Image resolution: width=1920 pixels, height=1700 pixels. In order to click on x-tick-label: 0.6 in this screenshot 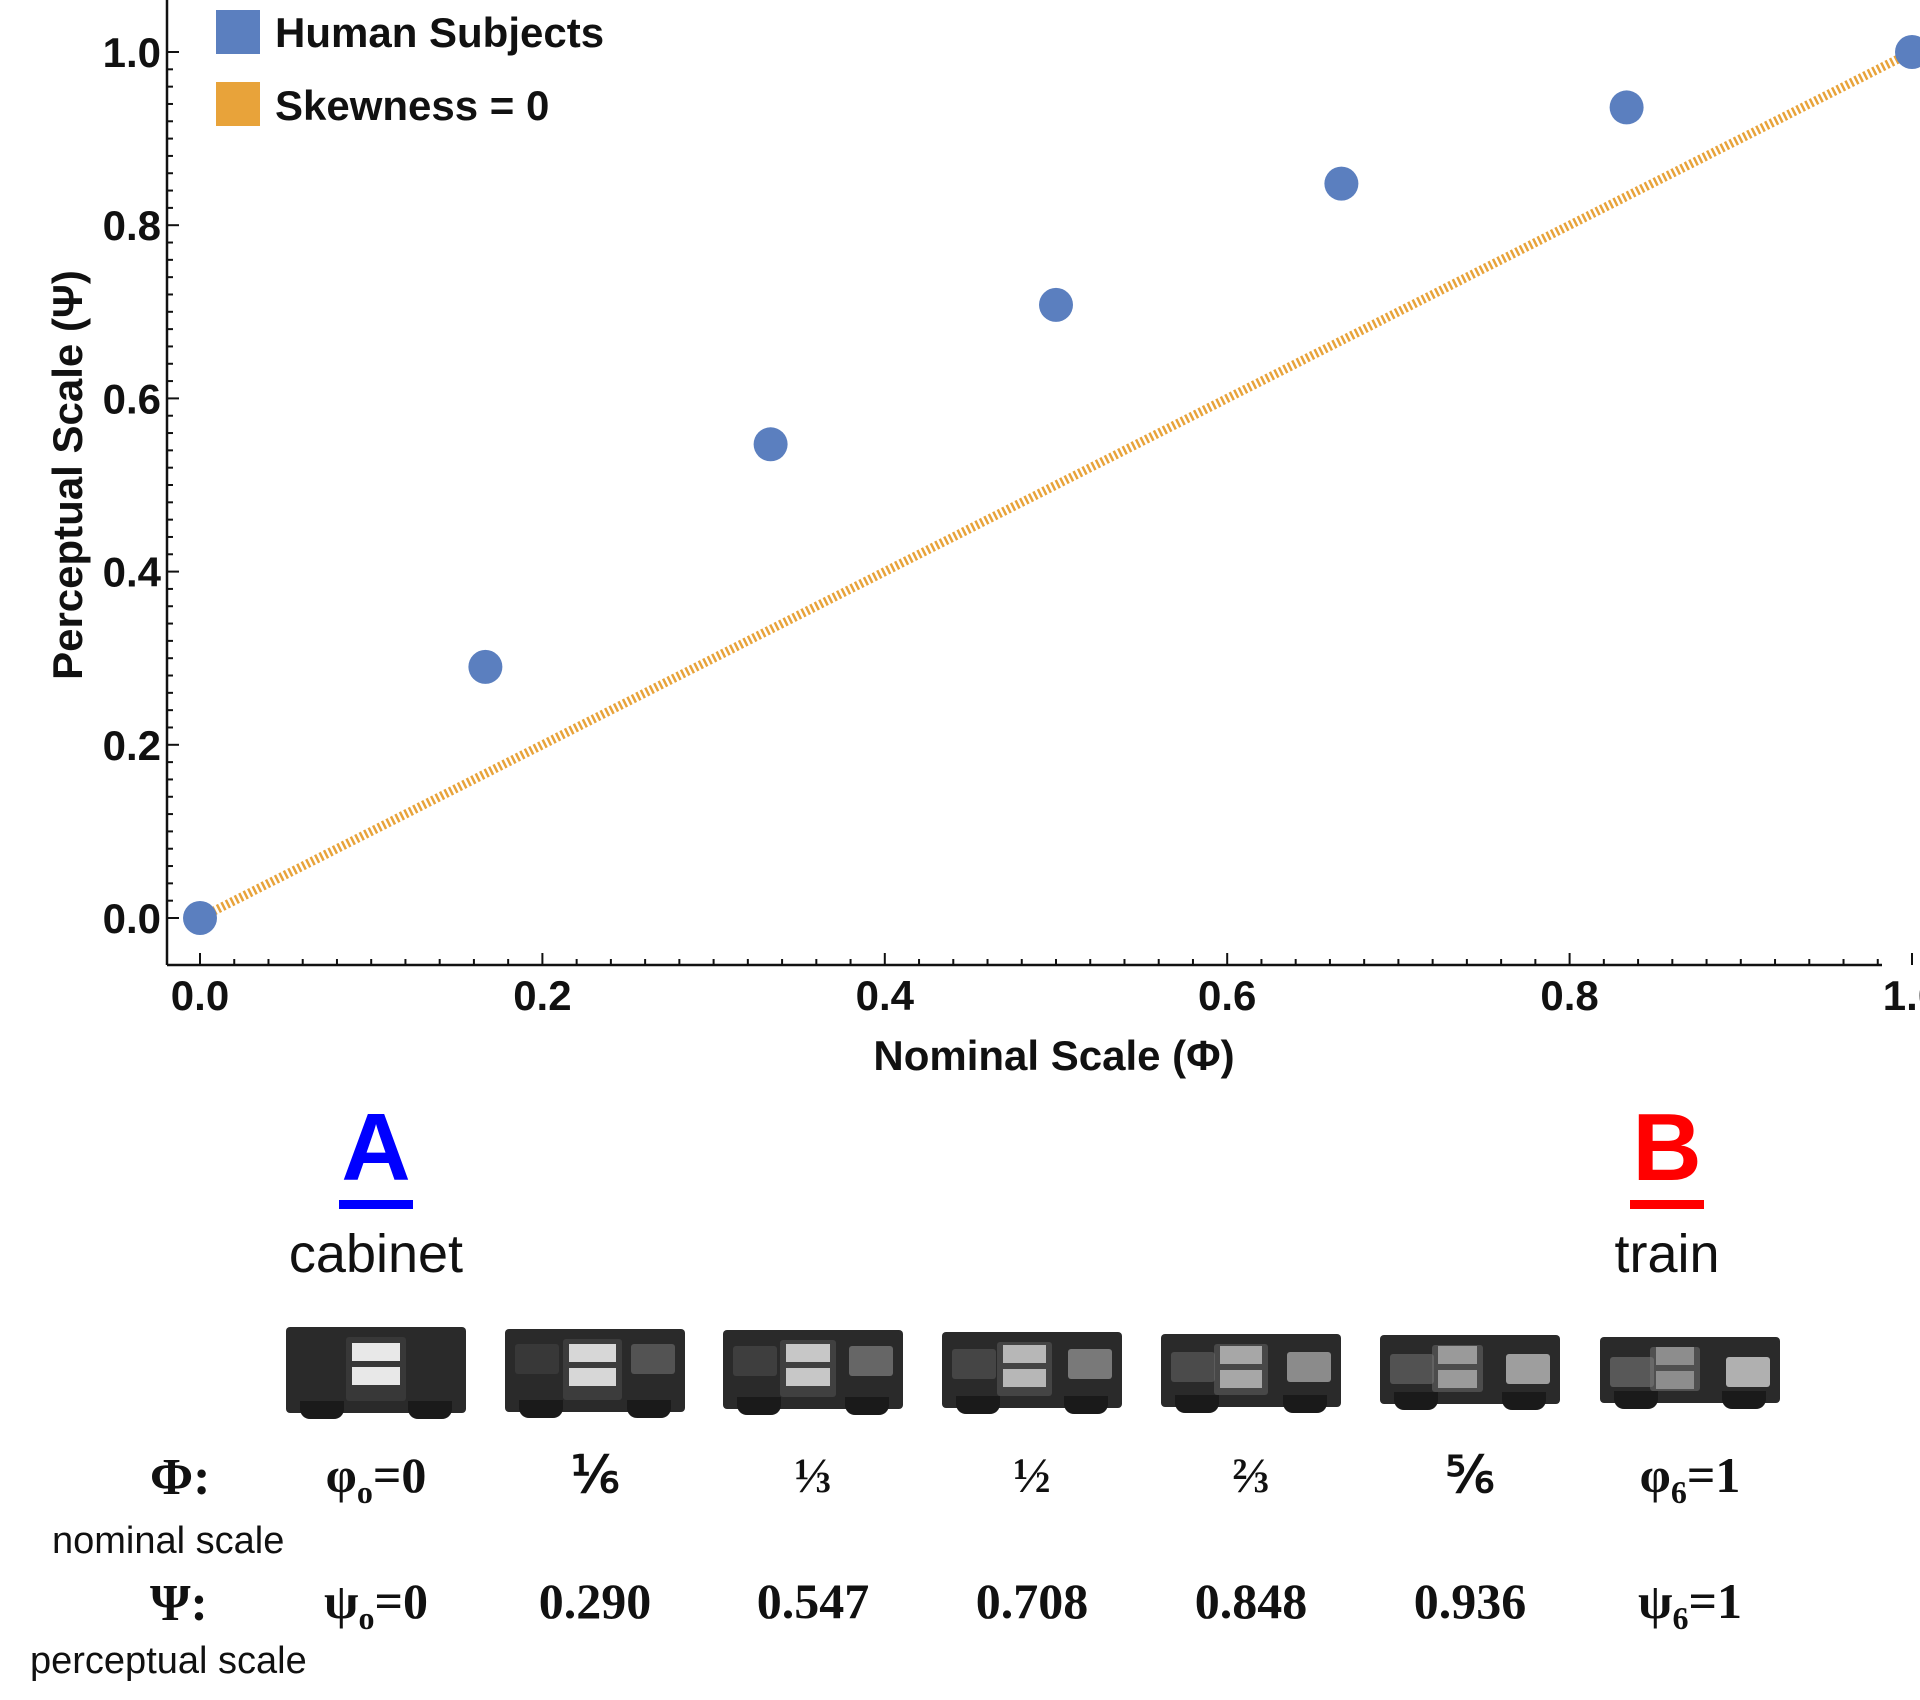, I will do `click(1227, 995)`.